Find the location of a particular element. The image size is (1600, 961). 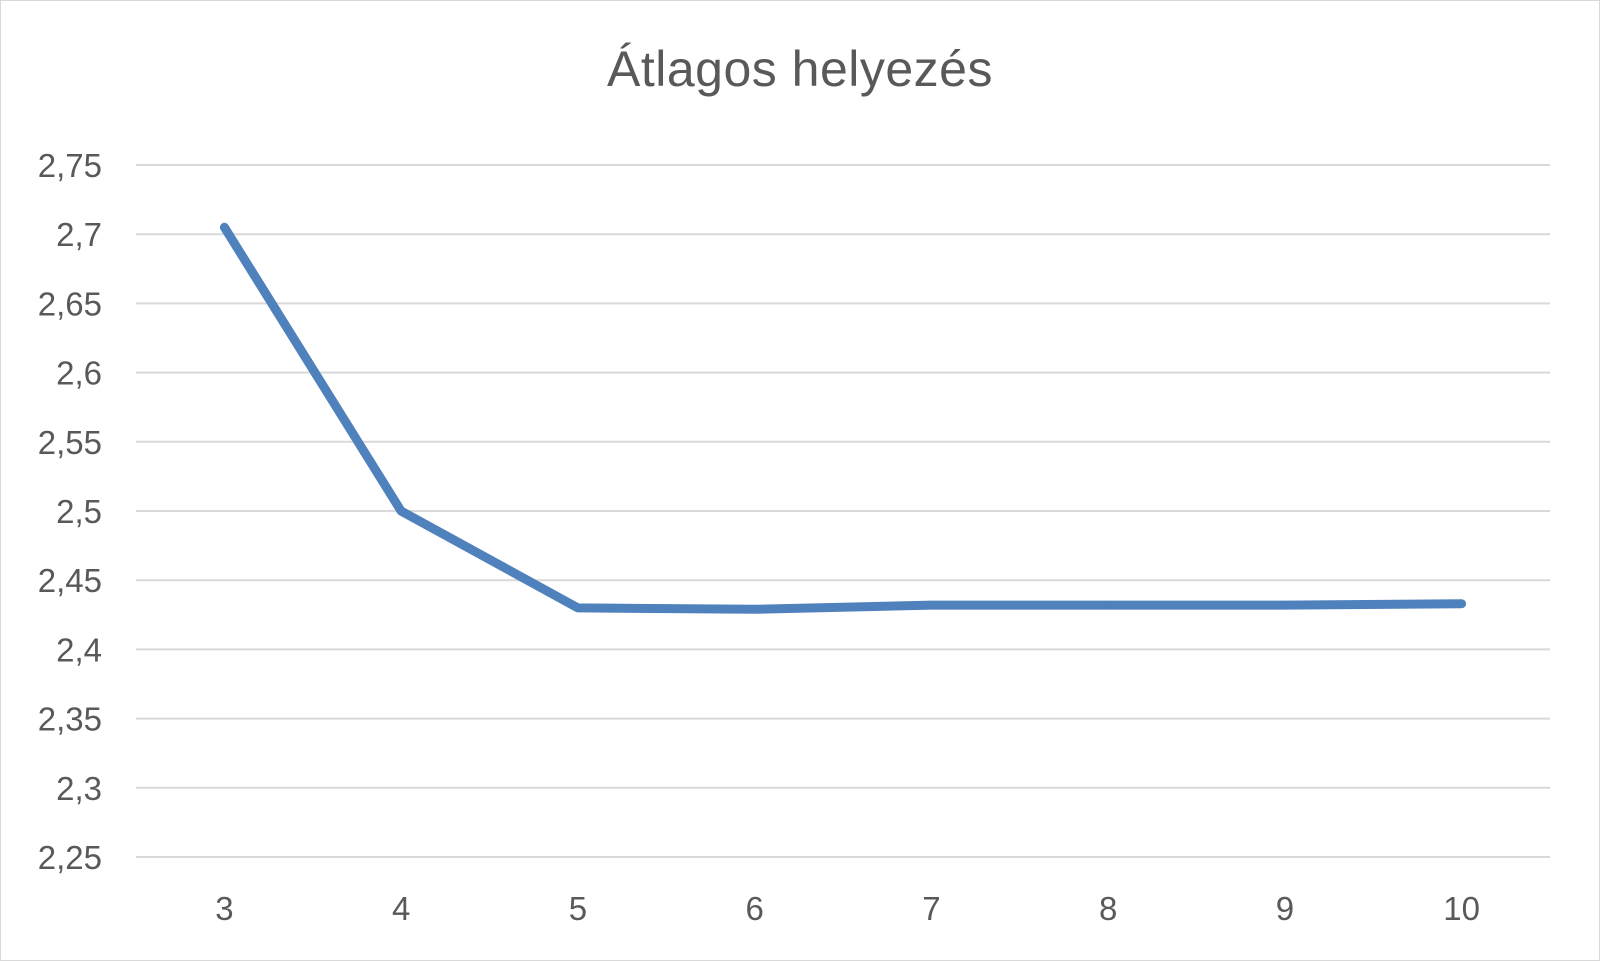

chart-title: Átlagos helyezés is located at coordinates (799, 69).